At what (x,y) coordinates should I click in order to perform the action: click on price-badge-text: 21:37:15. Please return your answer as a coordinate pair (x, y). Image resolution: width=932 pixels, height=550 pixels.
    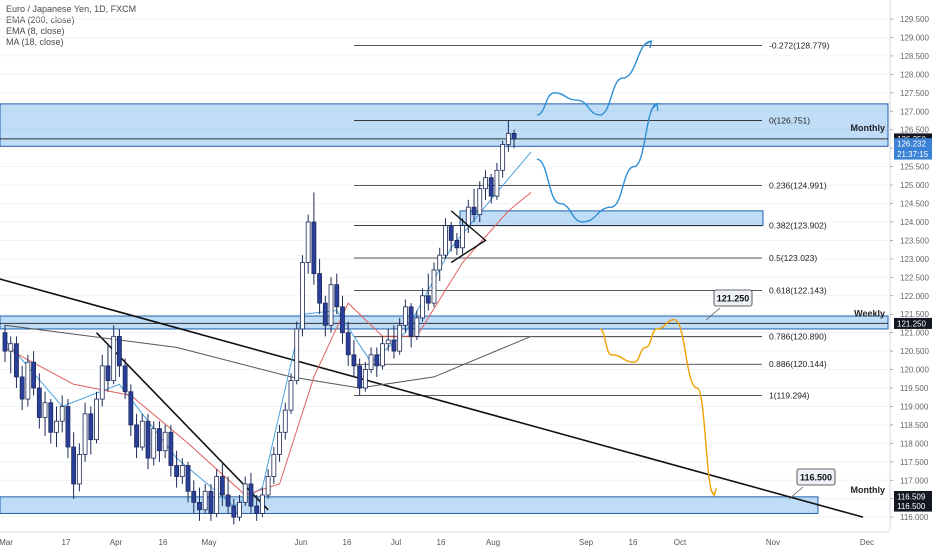
    Looking at the image, I should click on (913, 154).